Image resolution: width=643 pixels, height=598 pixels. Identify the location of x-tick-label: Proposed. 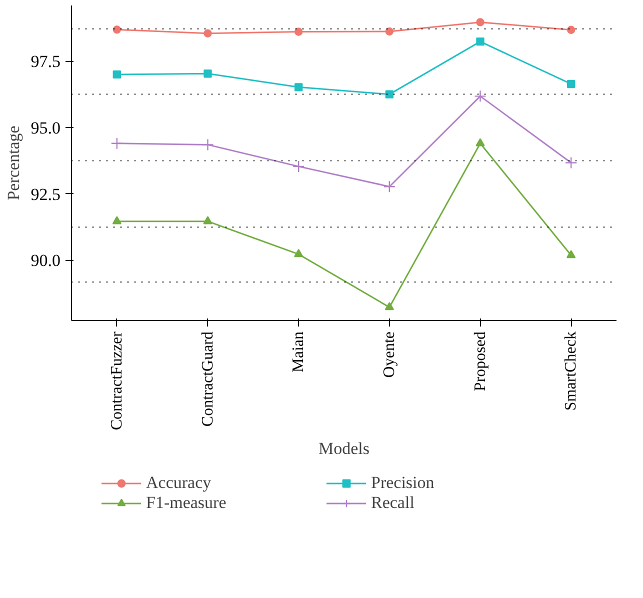
(480, 361).